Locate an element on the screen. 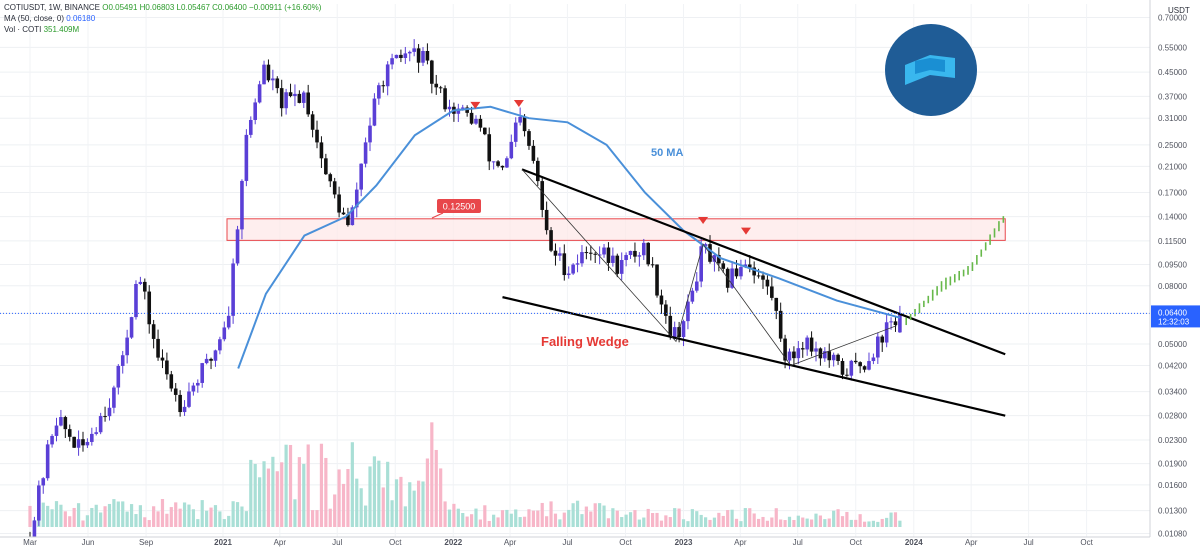 The height and width of the screenshot is (552, 1200). logo-shape-inner is located at coordinates (930, 66).